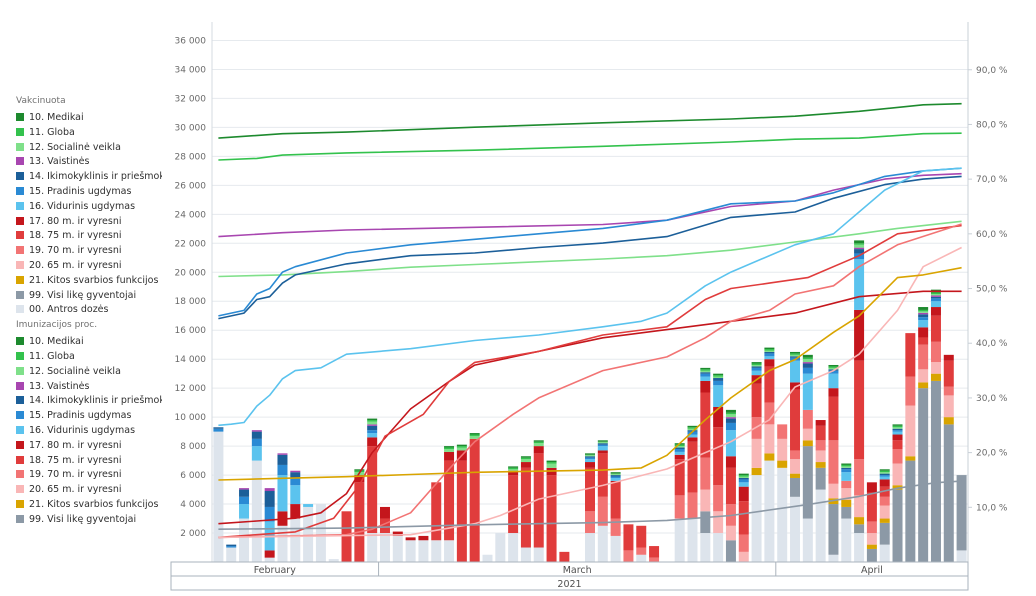 This screenshot has height=596, width=1036. What do you see at coordinates (191, 186) in the screenshot?
I see `y-left-tick-label: 26 000` at bounding box center [191, 186].